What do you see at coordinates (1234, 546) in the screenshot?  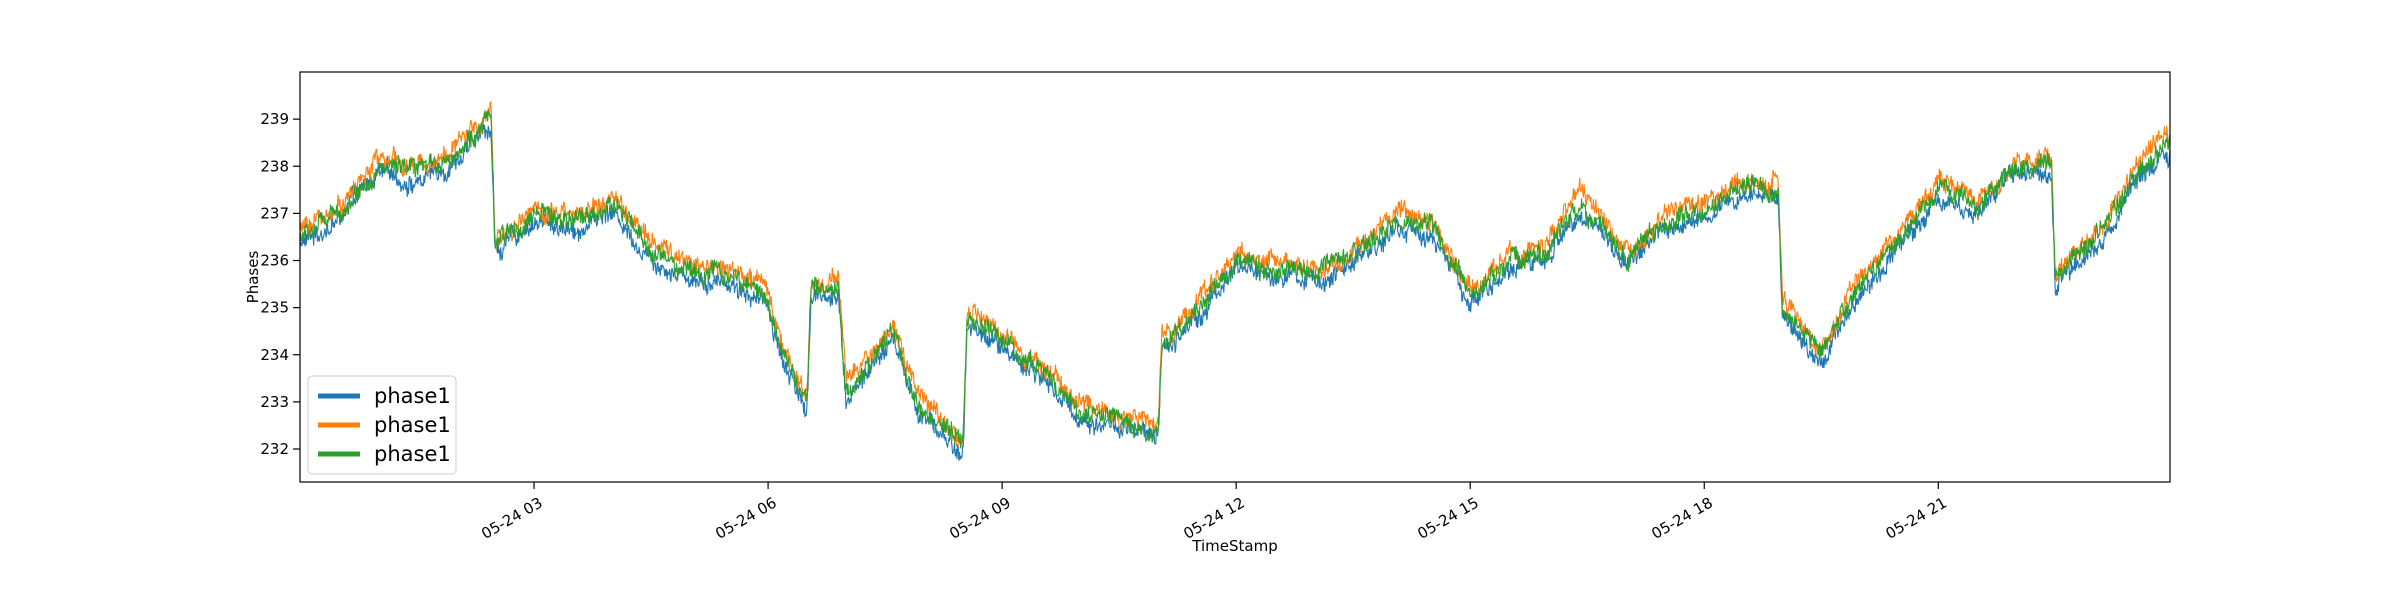 I see `x-axis-label: TimeStamp` at bounding box center [1234, 546].